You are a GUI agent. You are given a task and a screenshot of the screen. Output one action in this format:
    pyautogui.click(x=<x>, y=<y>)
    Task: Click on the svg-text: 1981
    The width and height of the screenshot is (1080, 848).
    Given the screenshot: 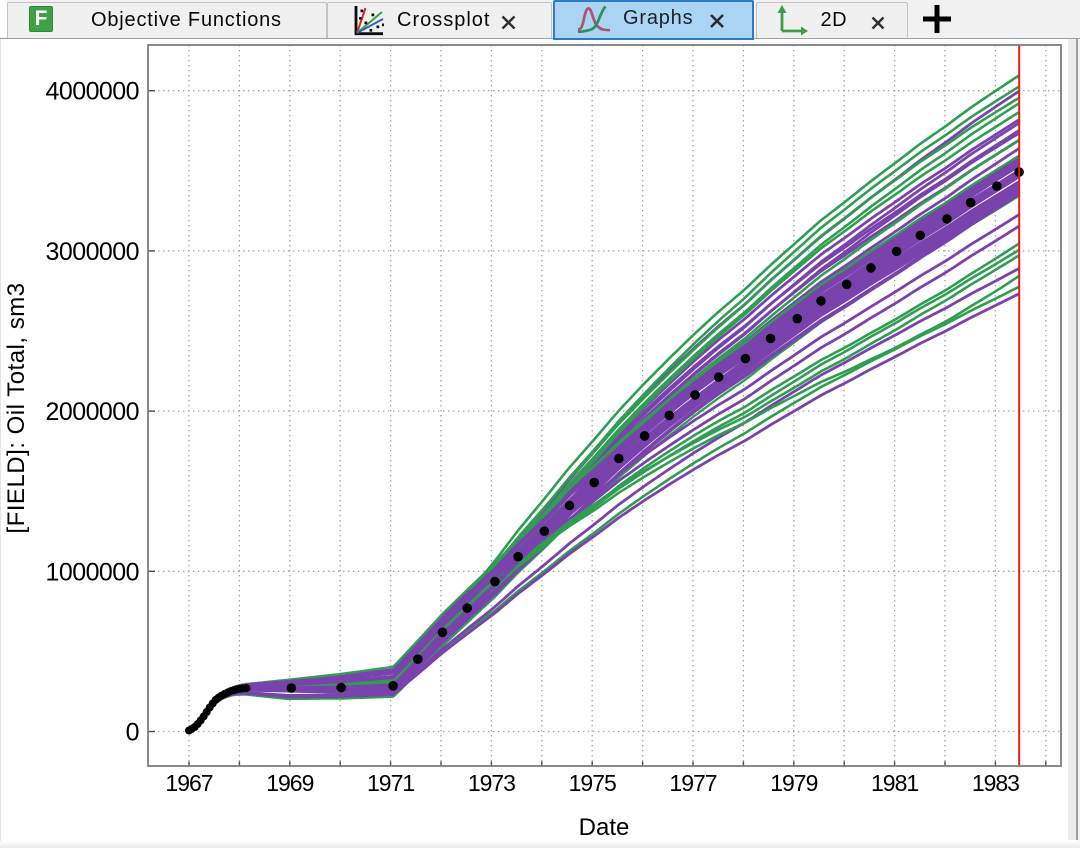 What is the action you would take?
    pyautogui.click(x=894, y=783)
    